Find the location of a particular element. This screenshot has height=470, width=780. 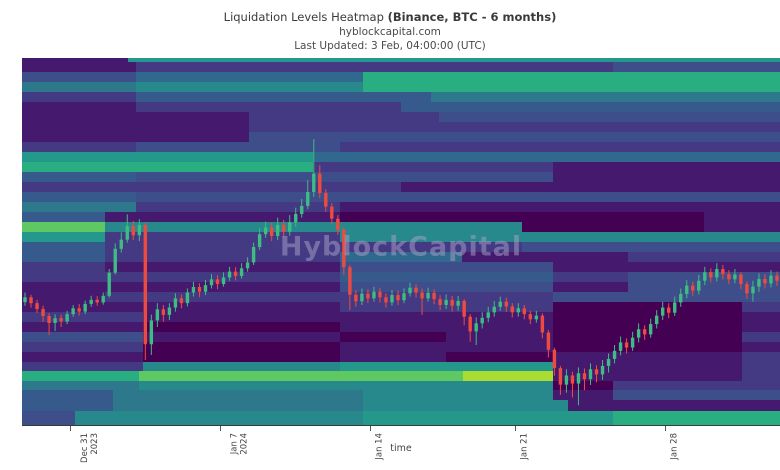

last-updated-text: Last Updated: 3 Feb, 04:00:00 (UTC) is located at coordinates (390, 46).